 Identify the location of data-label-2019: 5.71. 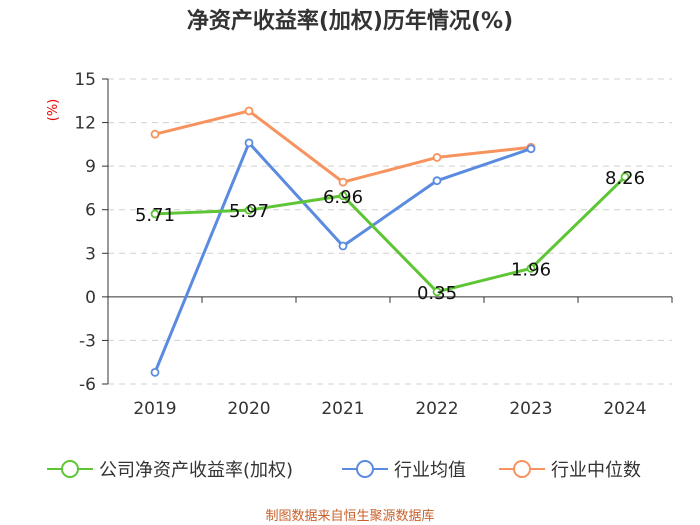
(155, 215).